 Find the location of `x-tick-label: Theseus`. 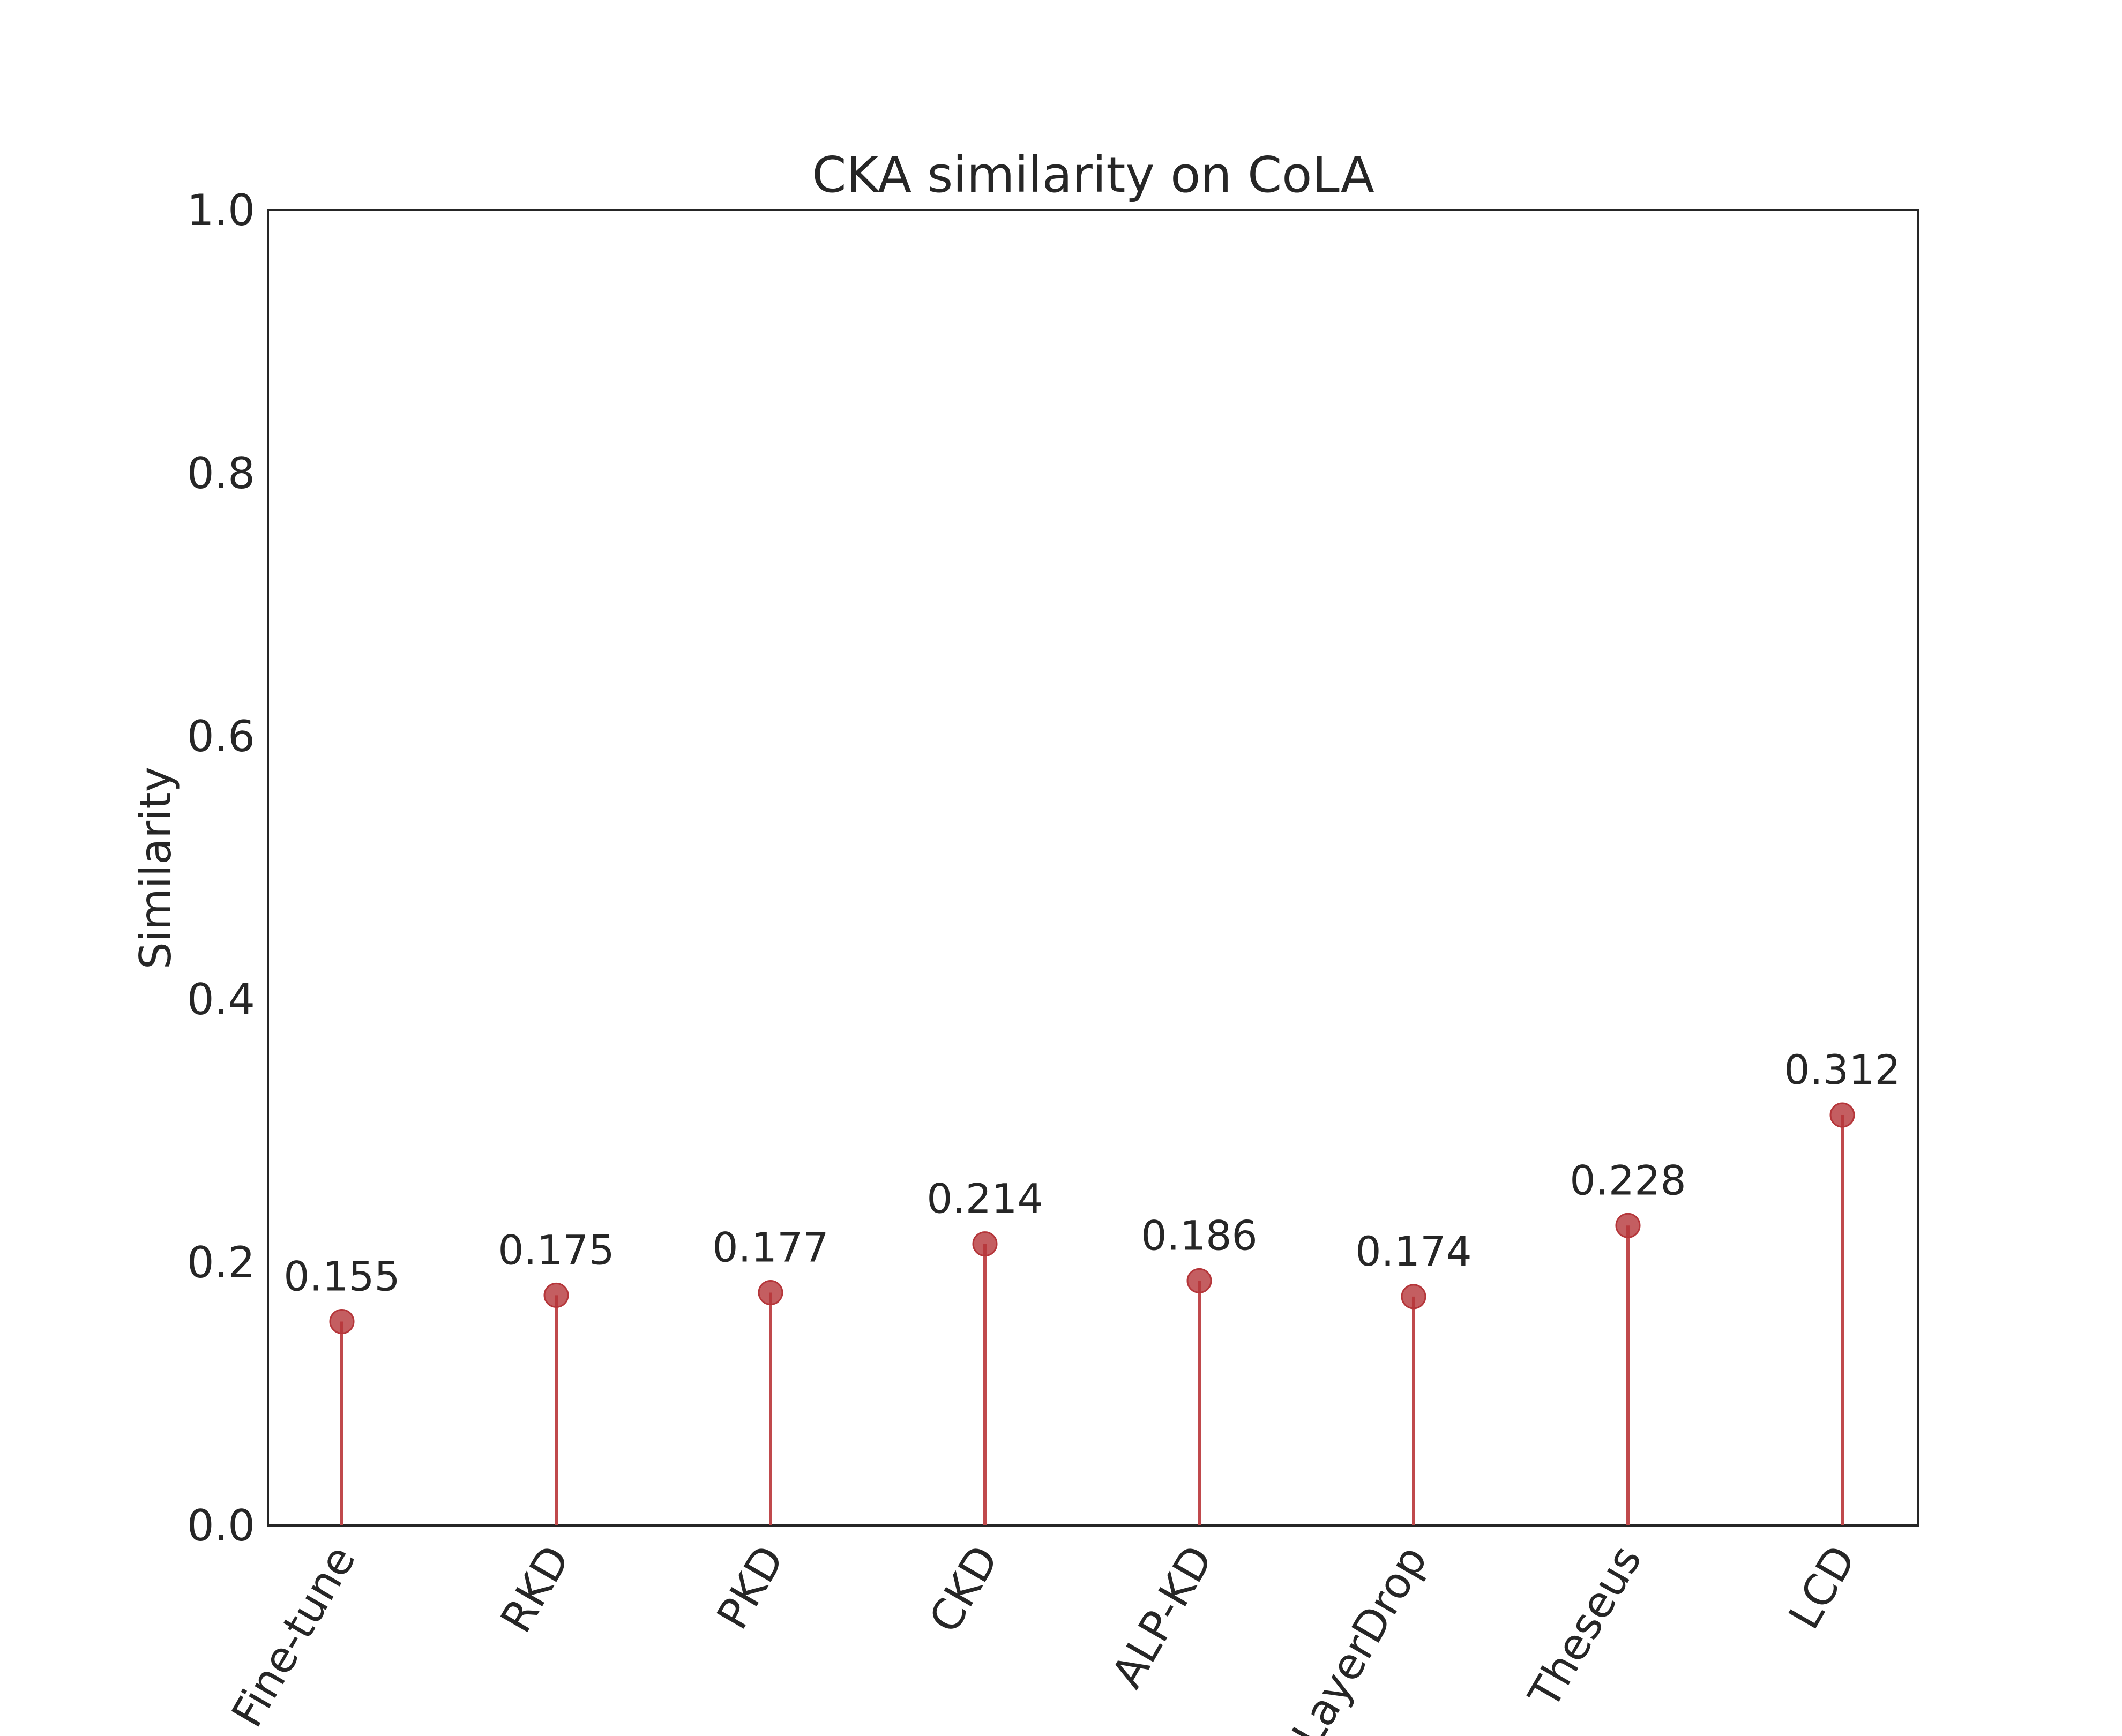

x-tick-label: Theseus is located at coordinates (1585, 1627).